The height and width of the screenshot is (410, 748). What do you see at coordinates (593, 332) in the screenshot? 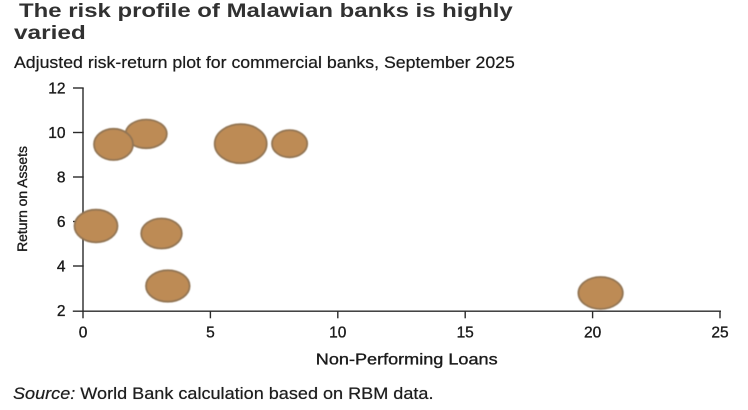
I see `svg-text: 20` at bounding box center [593, 332].